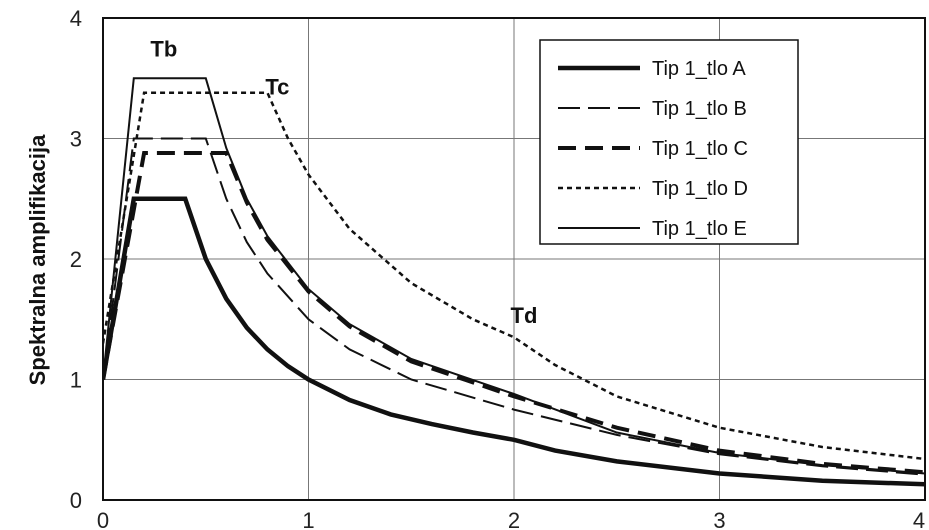 This screenshot has height=530, width=929. What do you see at coordinates (76, 18) in the screenshot?
I see `y-tick-label: 4` at bounding box center [76, 18].